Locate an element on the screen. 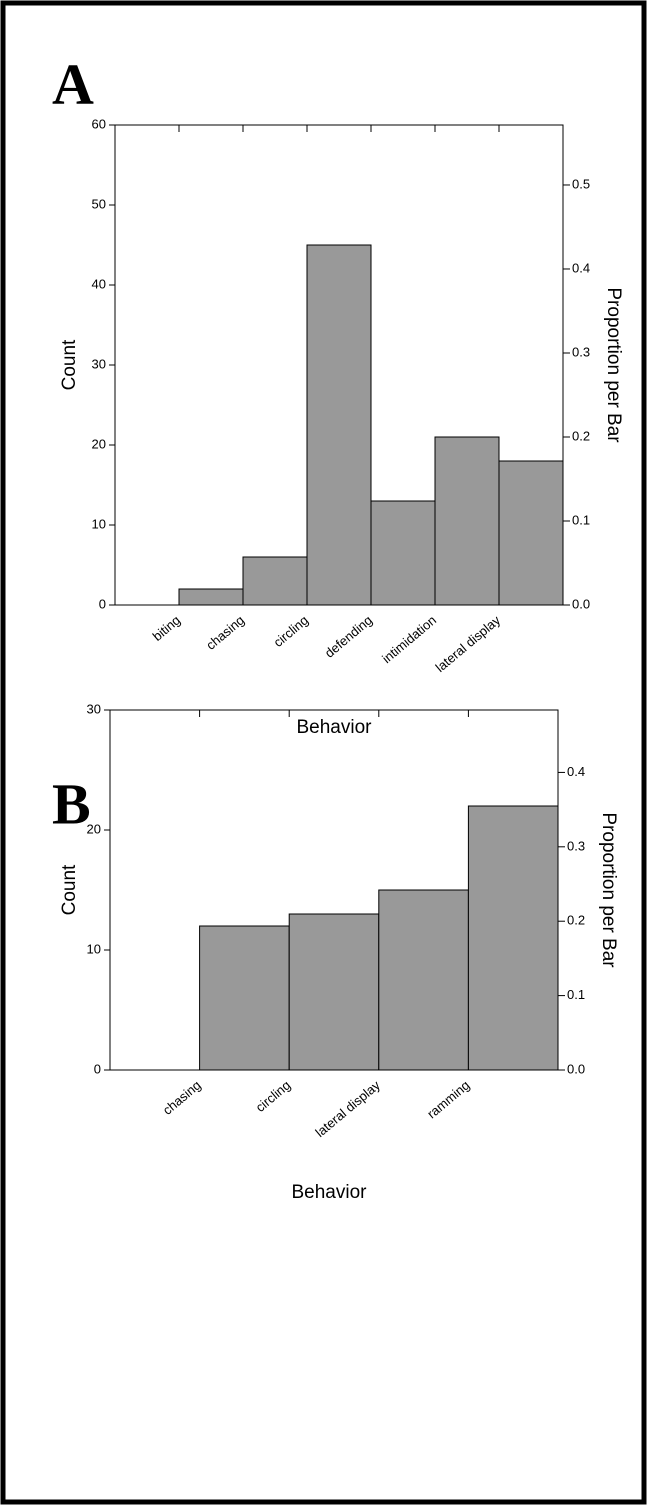 Image resolution: width=647 pixels, height=1505 pixels. y-tick-label: 50 is located at coordinates (99, 203).